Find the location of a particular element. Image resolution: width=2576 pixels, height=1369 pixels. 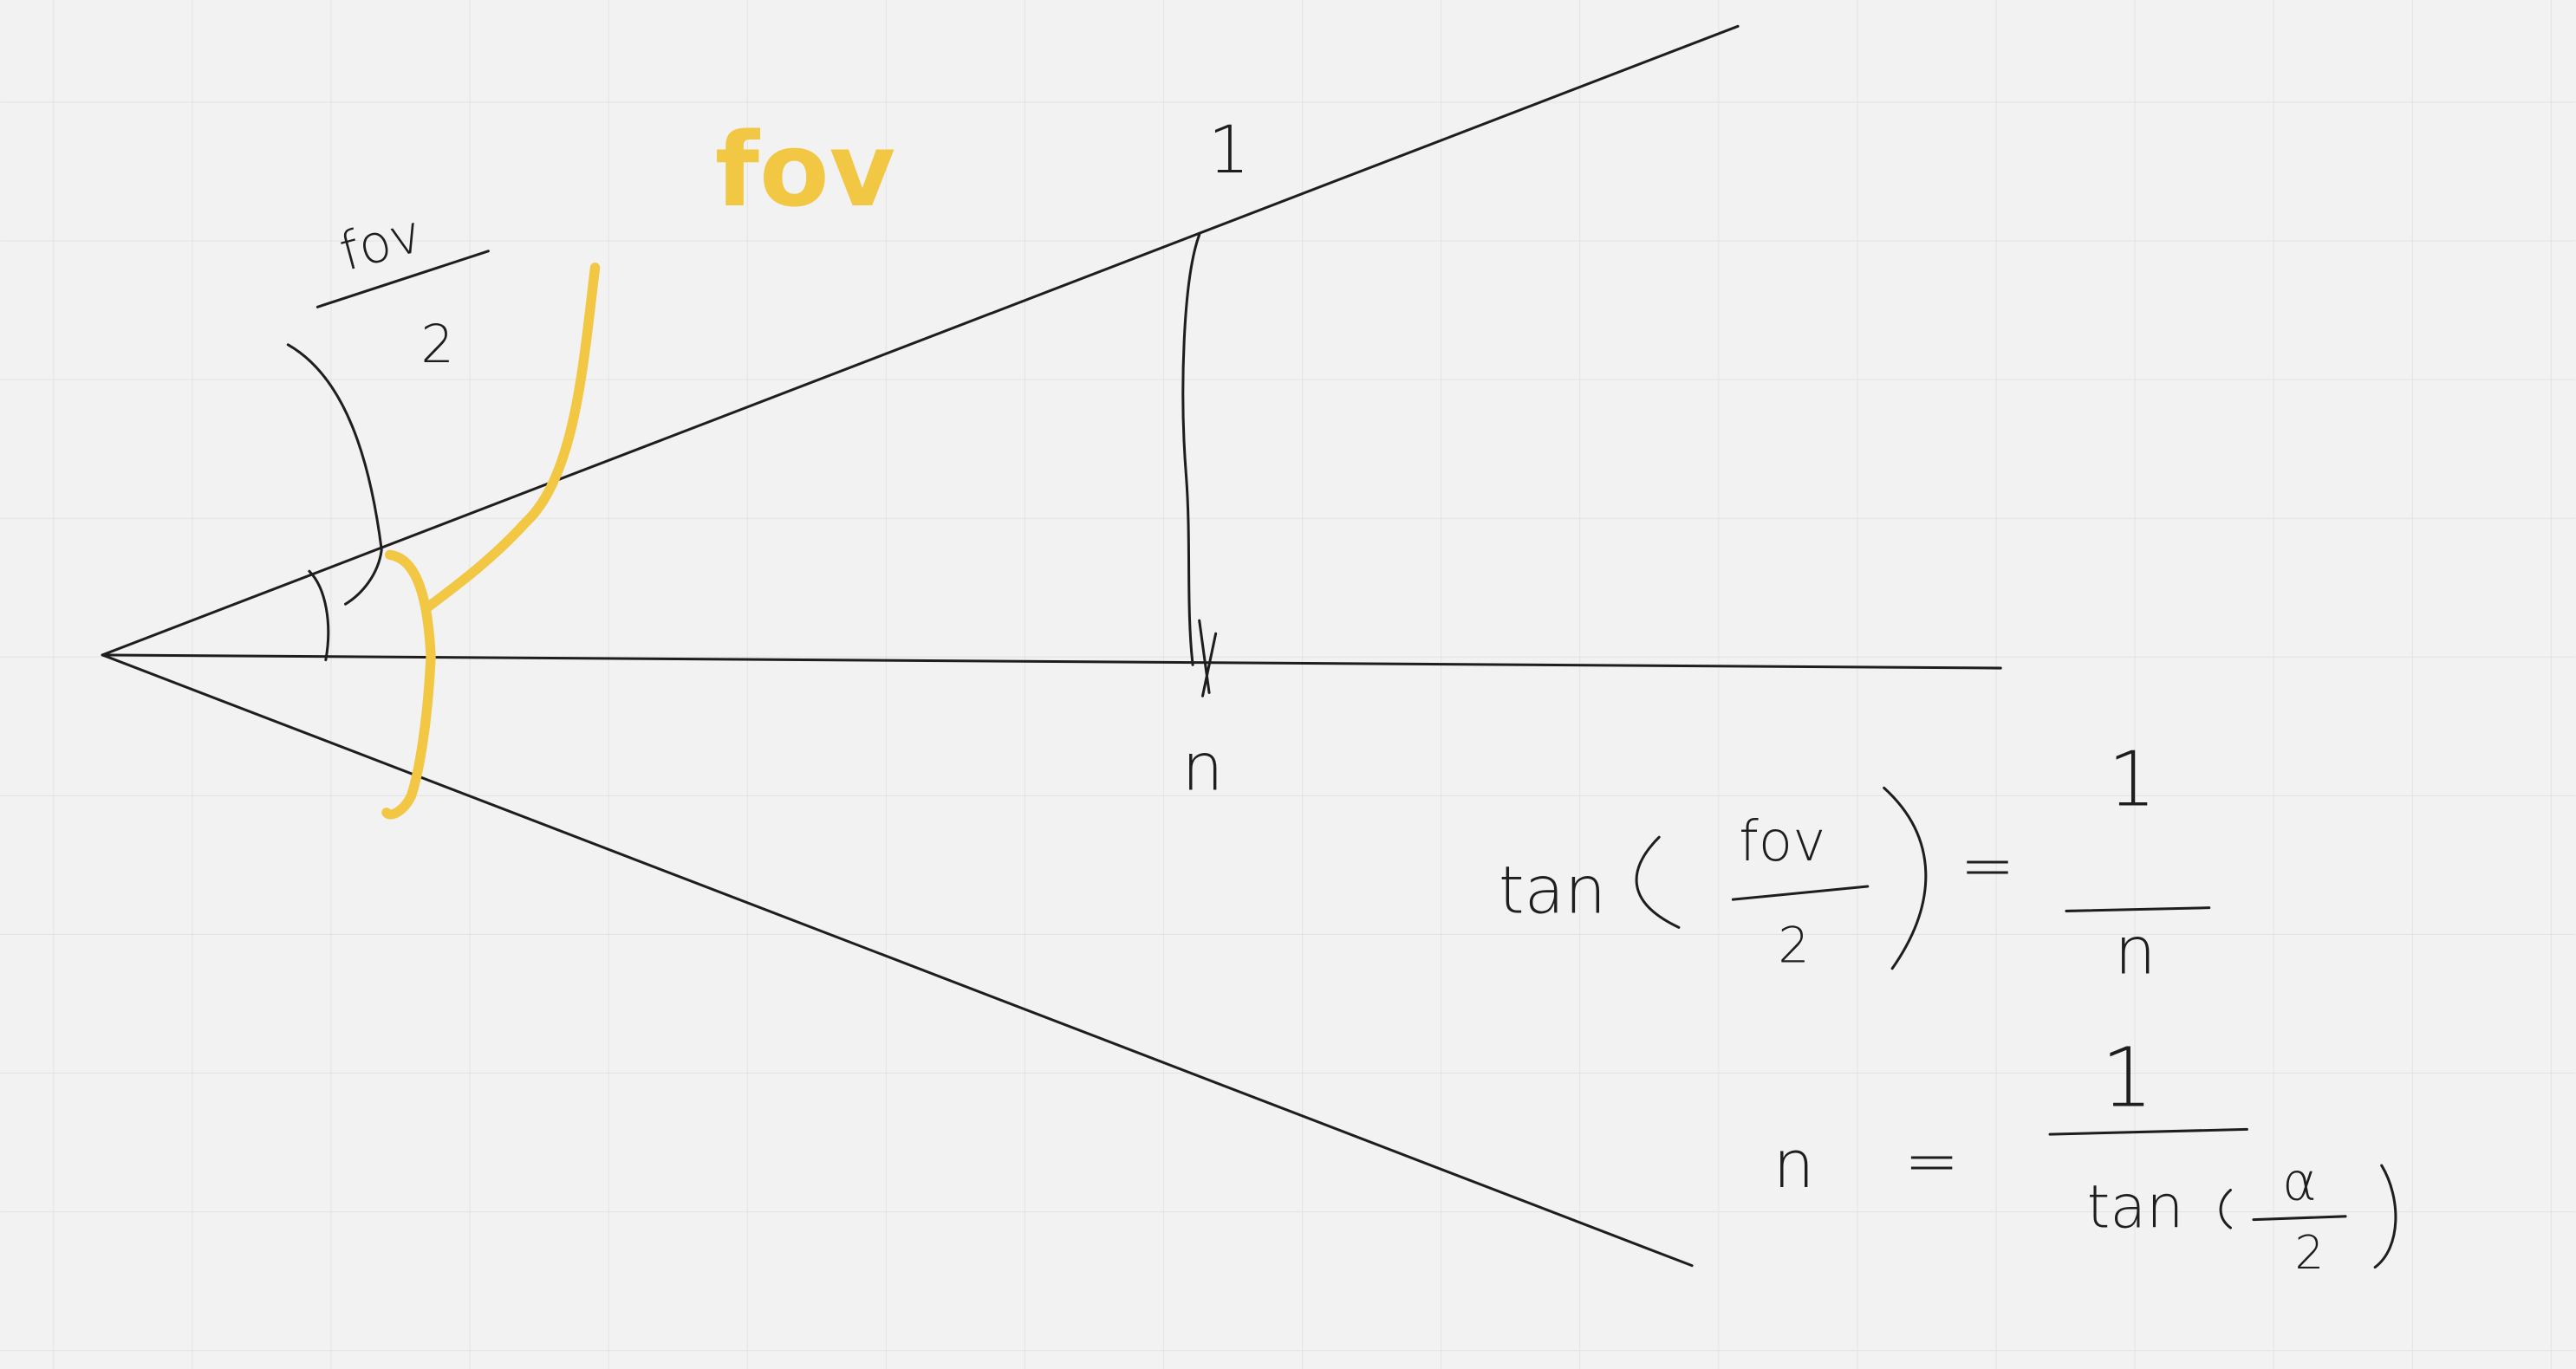

equation-1: tan fov 2 = 1 n is located at coordinates (1855, 862).